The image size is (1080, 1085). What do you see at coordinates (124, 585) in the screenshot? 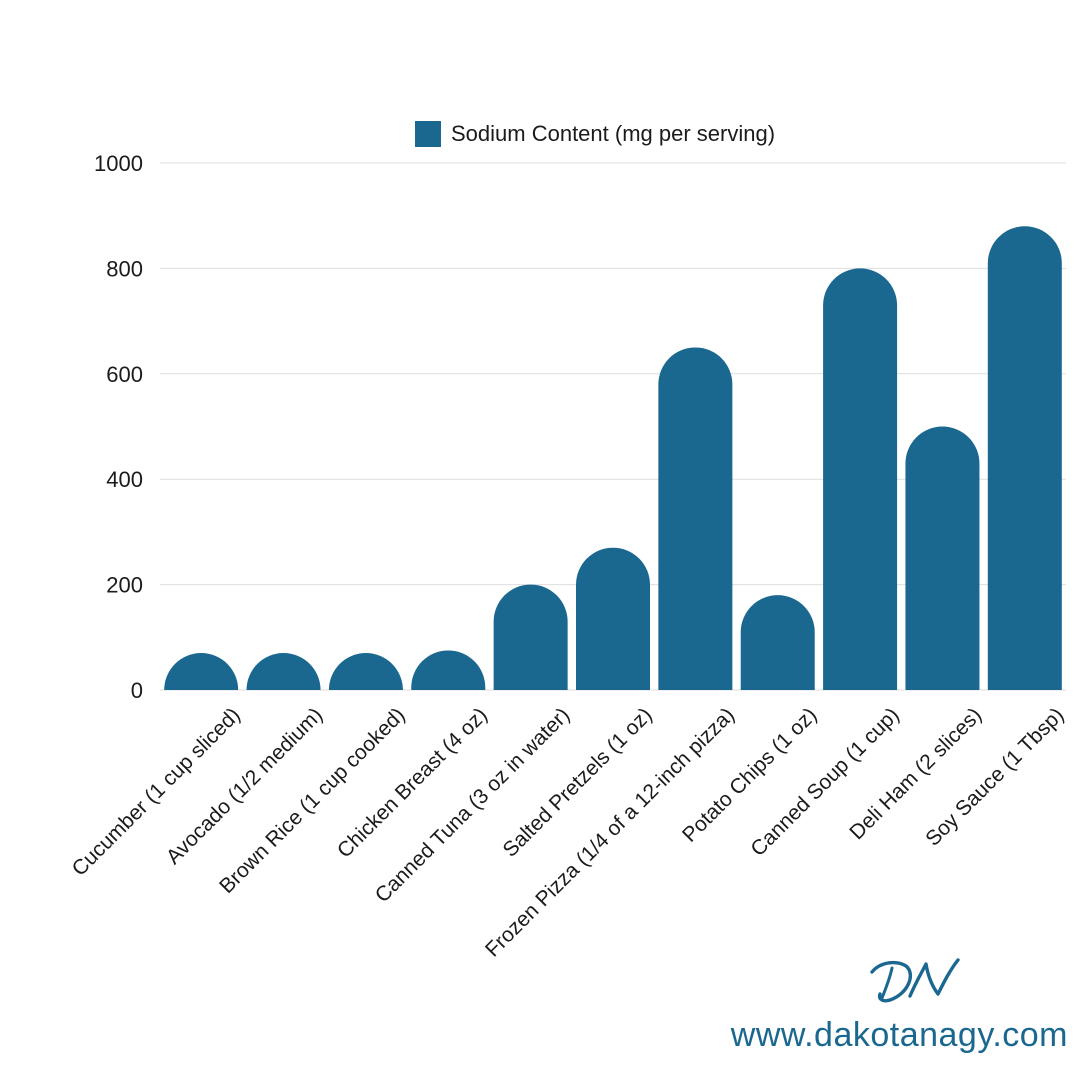
I see `y-tick-label: 200` at bounding box center [124, 585].